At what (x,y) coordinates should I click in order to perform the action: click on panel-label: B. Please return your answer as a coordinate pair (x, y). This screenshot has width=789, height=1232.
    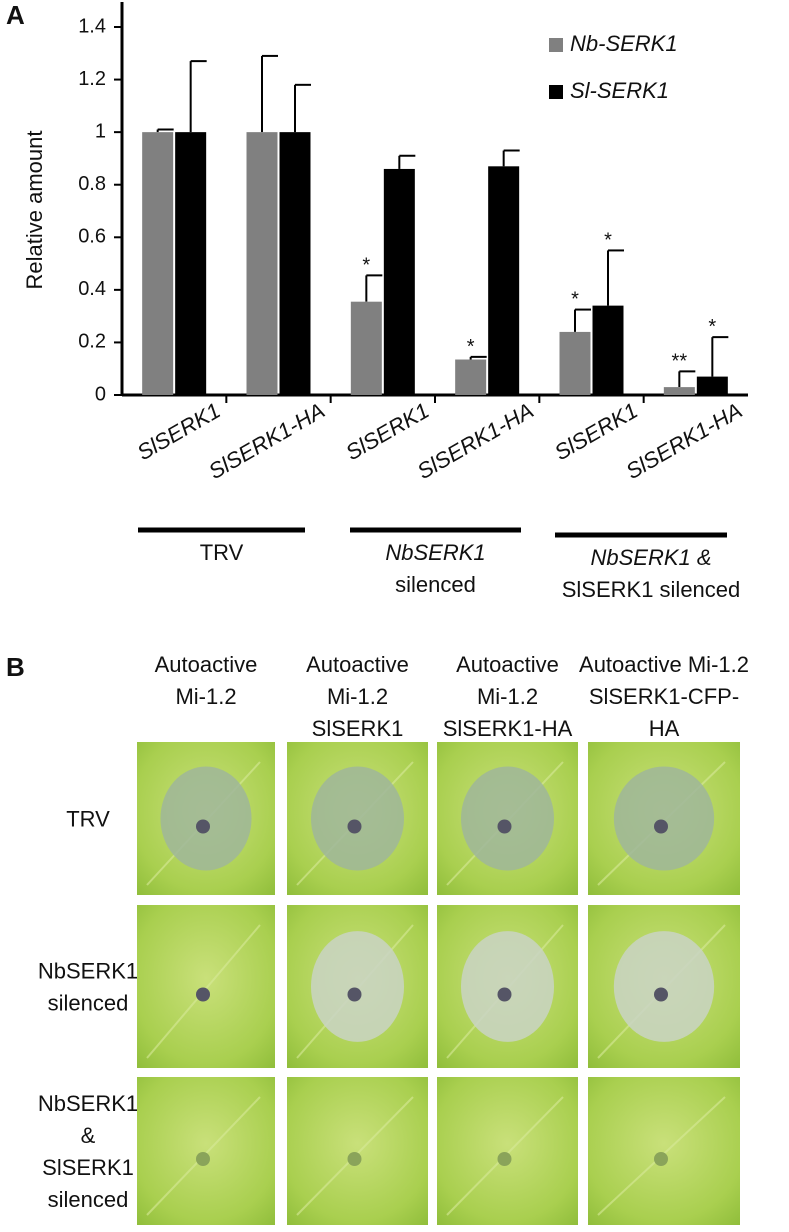
    Looking at the image, I should click on (15, 667).